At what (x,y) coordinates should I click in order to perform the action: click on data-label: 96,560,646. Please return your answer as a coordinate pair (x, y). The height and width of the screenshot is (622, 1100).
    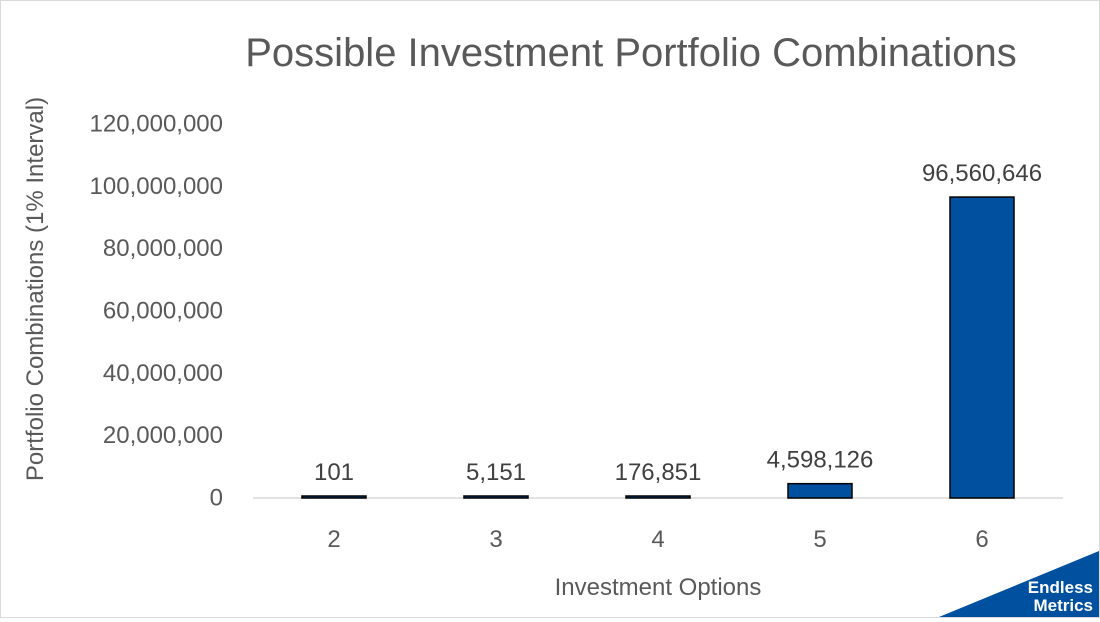
    Looking at the image, I should click on (982, 173).